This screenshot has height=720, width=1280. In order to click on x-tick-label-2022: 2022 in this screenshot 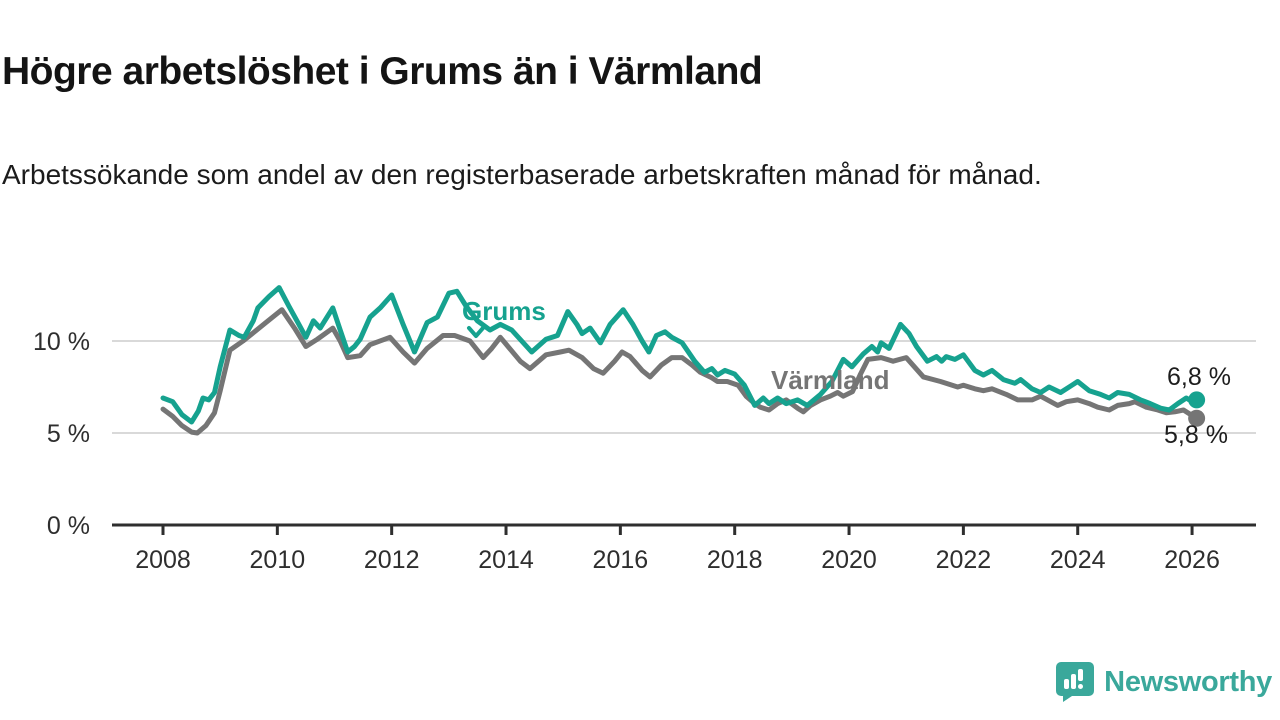, I will do `click(964, 560)`.